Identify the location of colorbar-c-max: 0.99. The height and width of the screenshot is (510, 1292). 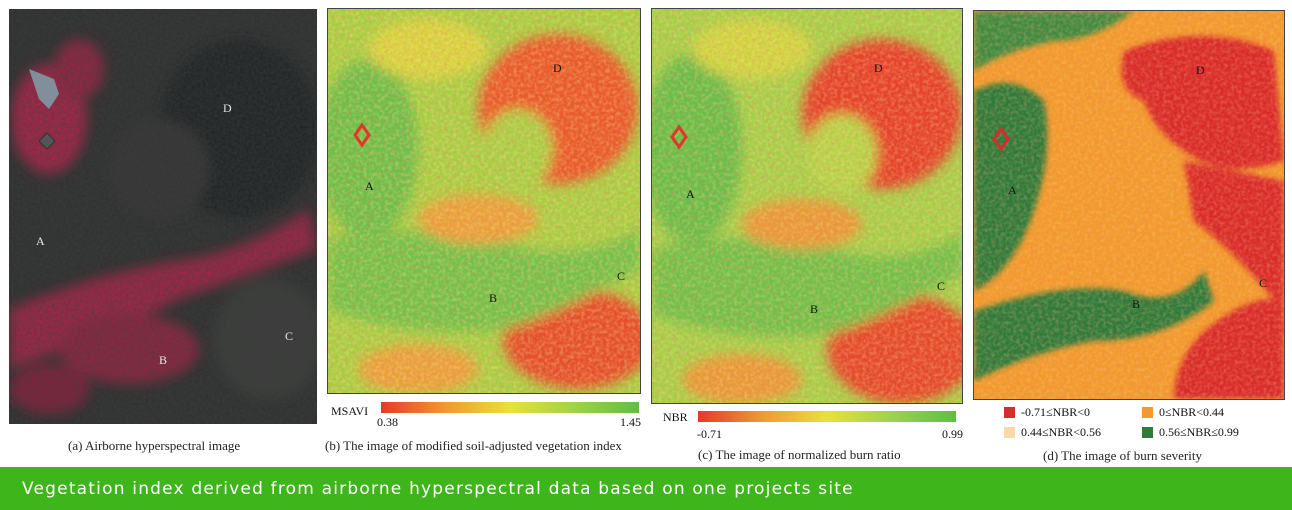
(952, 434).